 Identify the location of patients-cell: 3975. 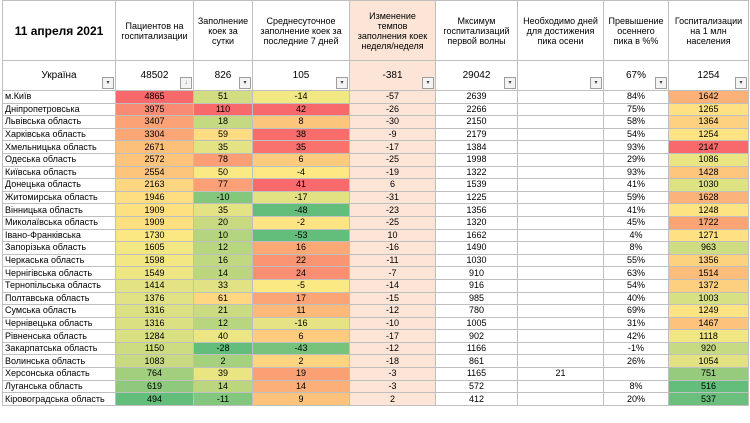
(154, 109).